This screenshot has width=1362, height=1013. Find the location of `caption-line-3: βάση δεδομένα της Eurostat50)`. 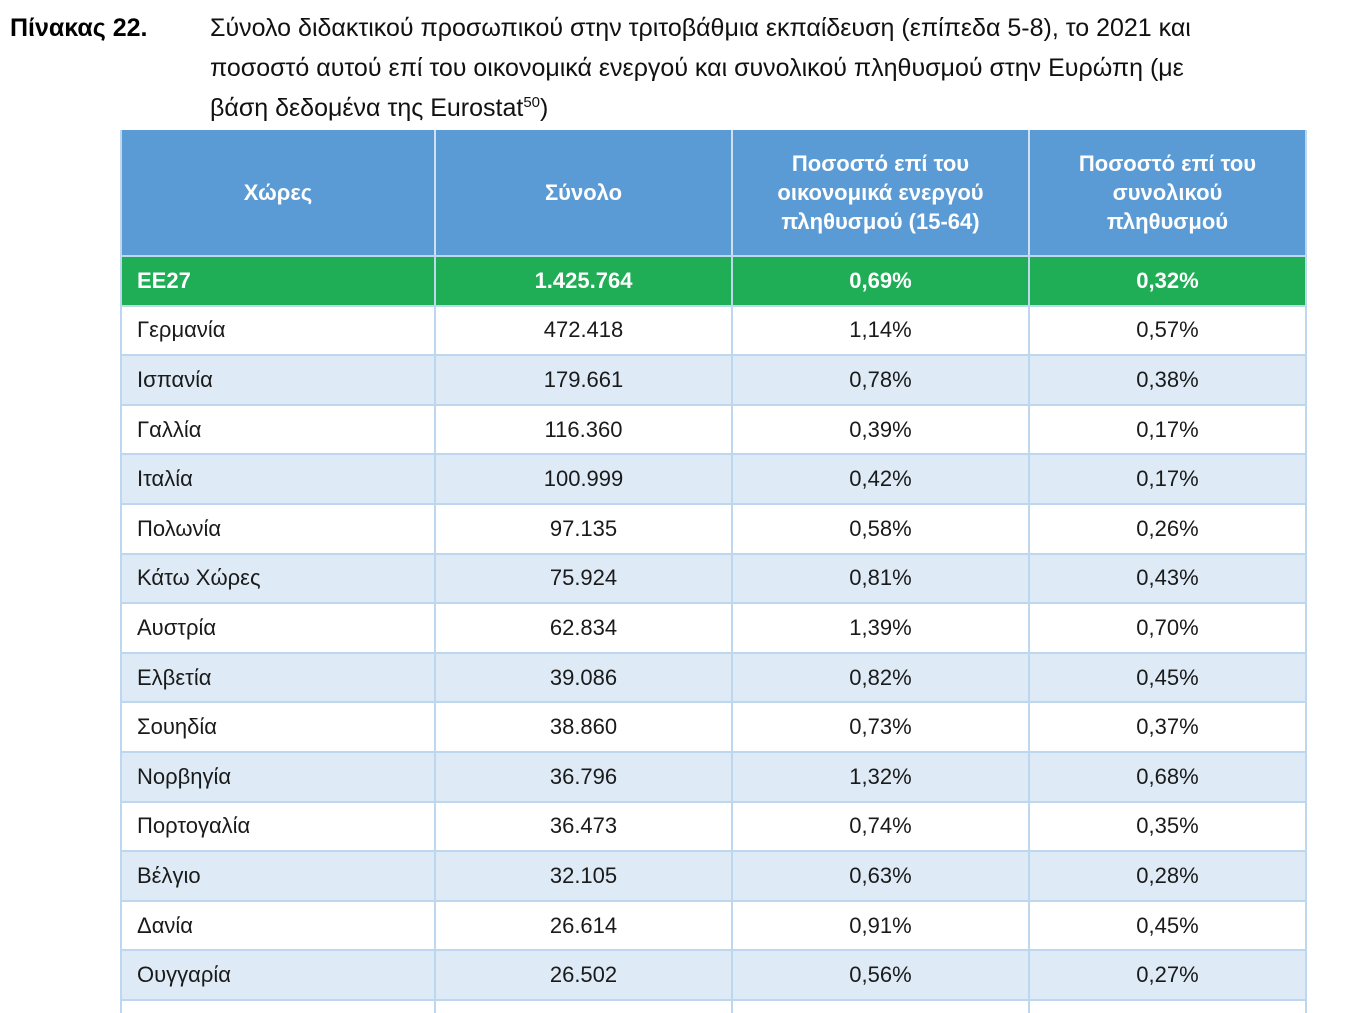

caption-line-3: βάση δεδομένα της Eurostat50) is located at coordinates (700, 110).